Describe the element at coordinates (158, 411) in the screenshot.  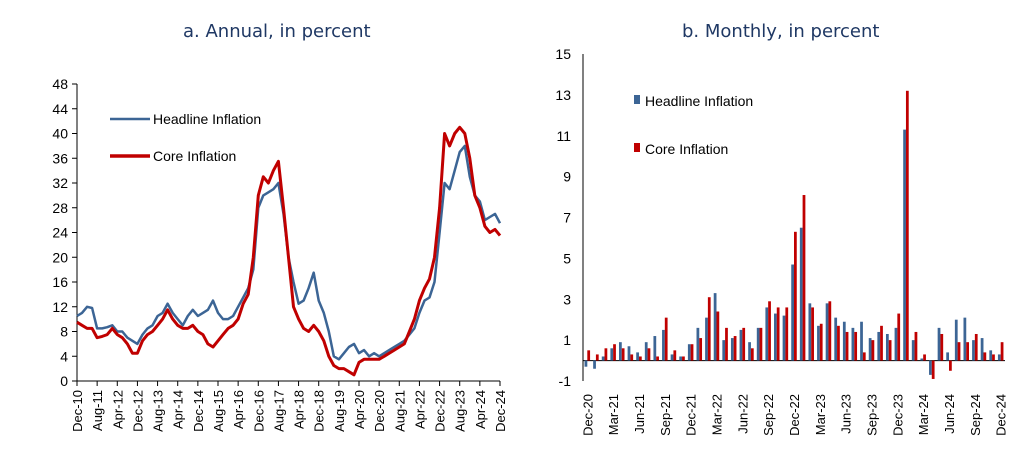
I see `x-tick-label: Aug-13` at that location.